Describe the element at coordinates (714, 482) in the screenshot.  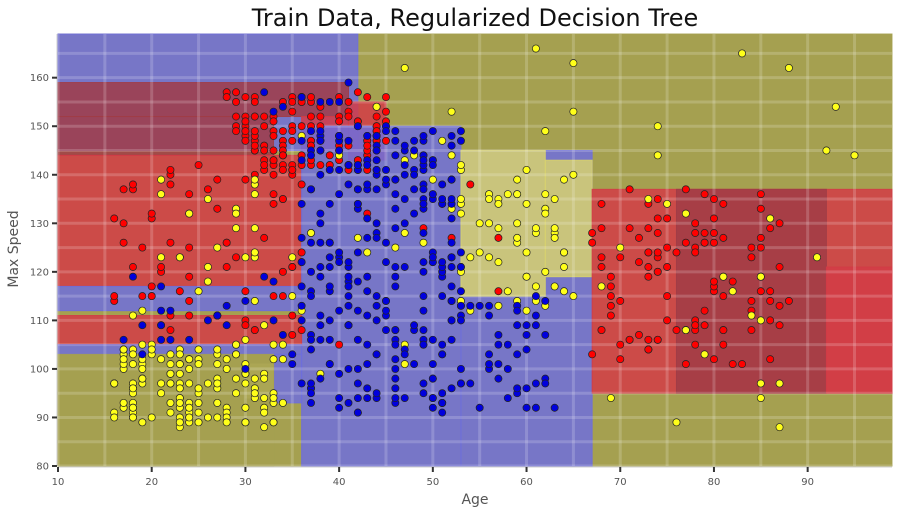
I see `x-tick-label: 80` at that location.